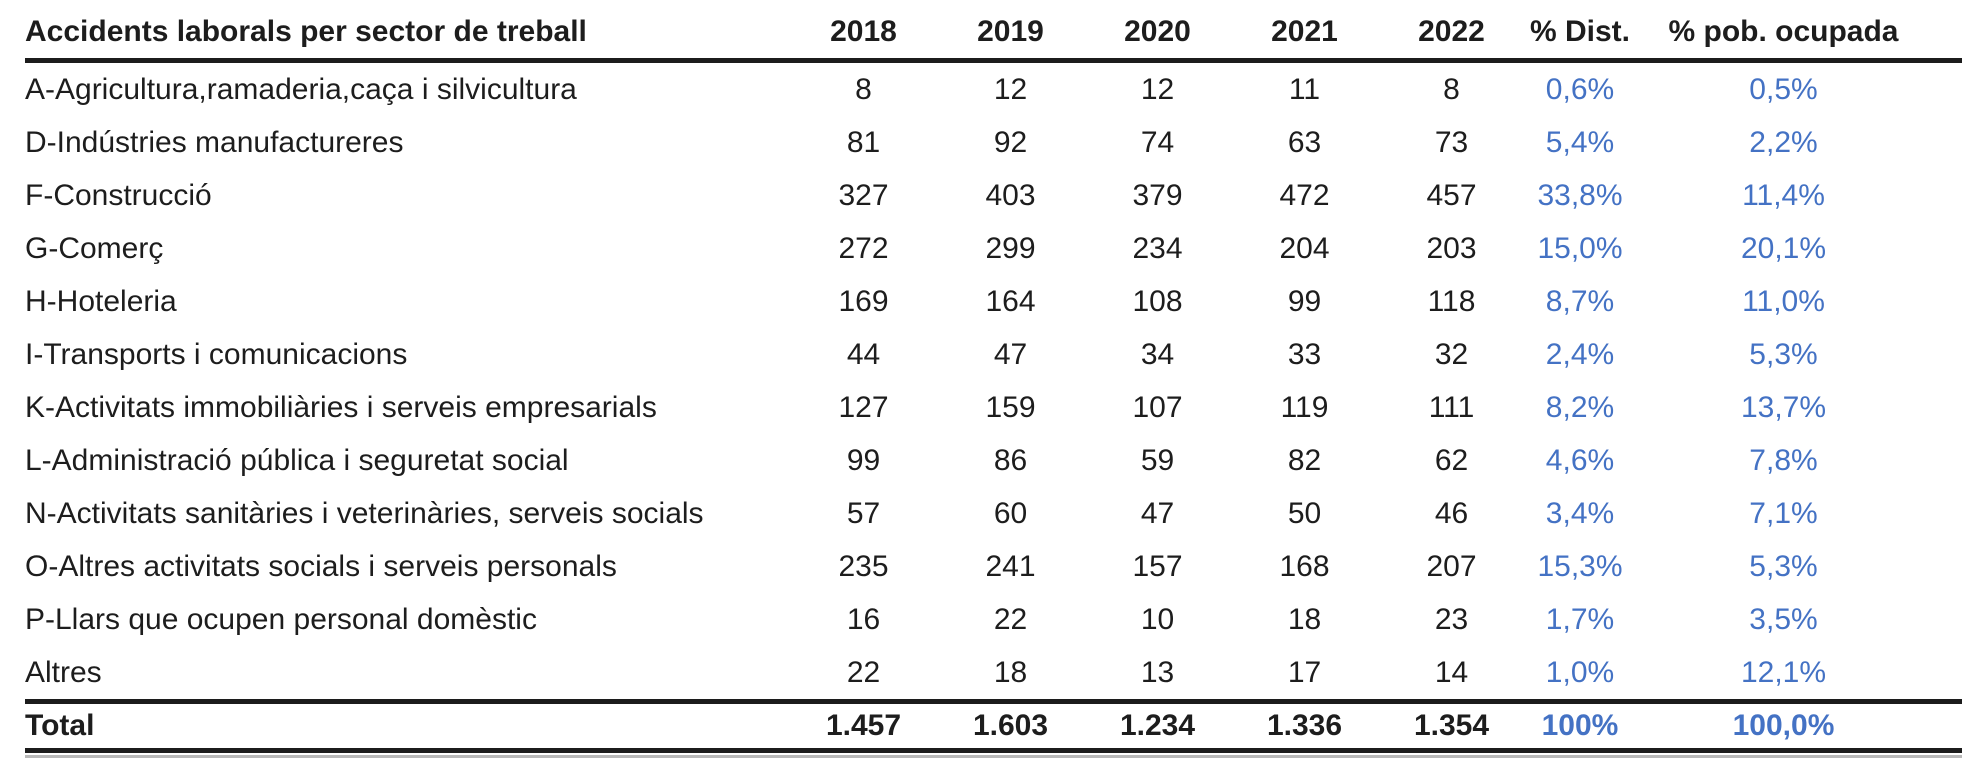  What do you see at coordinates (407, 34) in the screenshot?
I see `column-header-sector: Accidents laborals per sector de treball` at bounding box center [407, 34].